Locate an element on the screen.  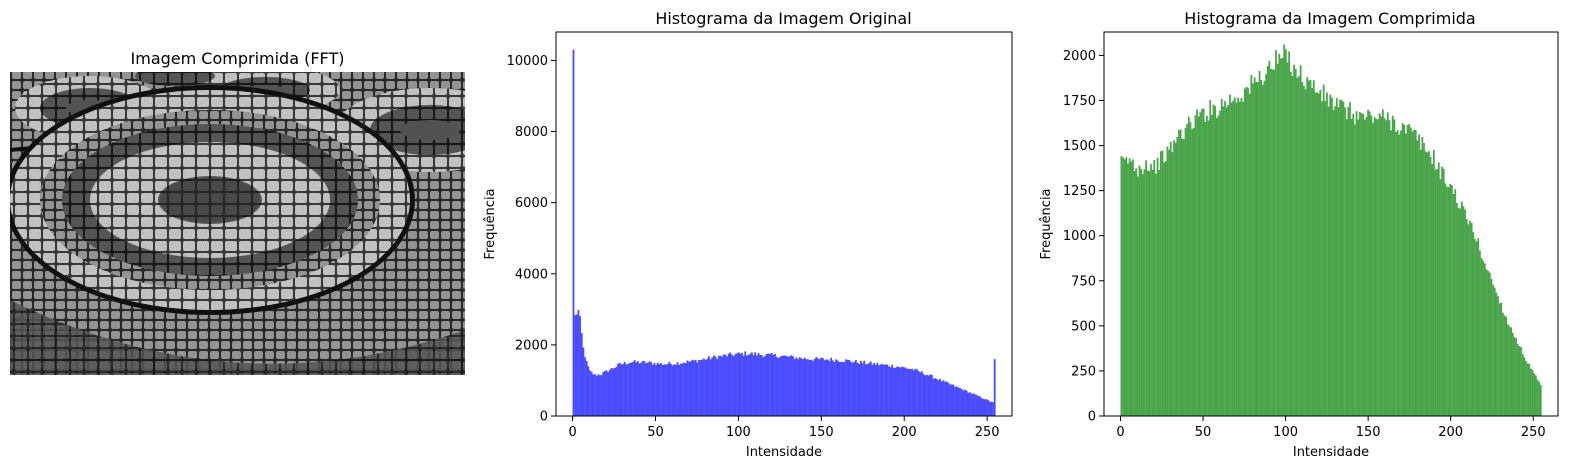
x-tick-label: 150 is located at coordinates (821, 432).